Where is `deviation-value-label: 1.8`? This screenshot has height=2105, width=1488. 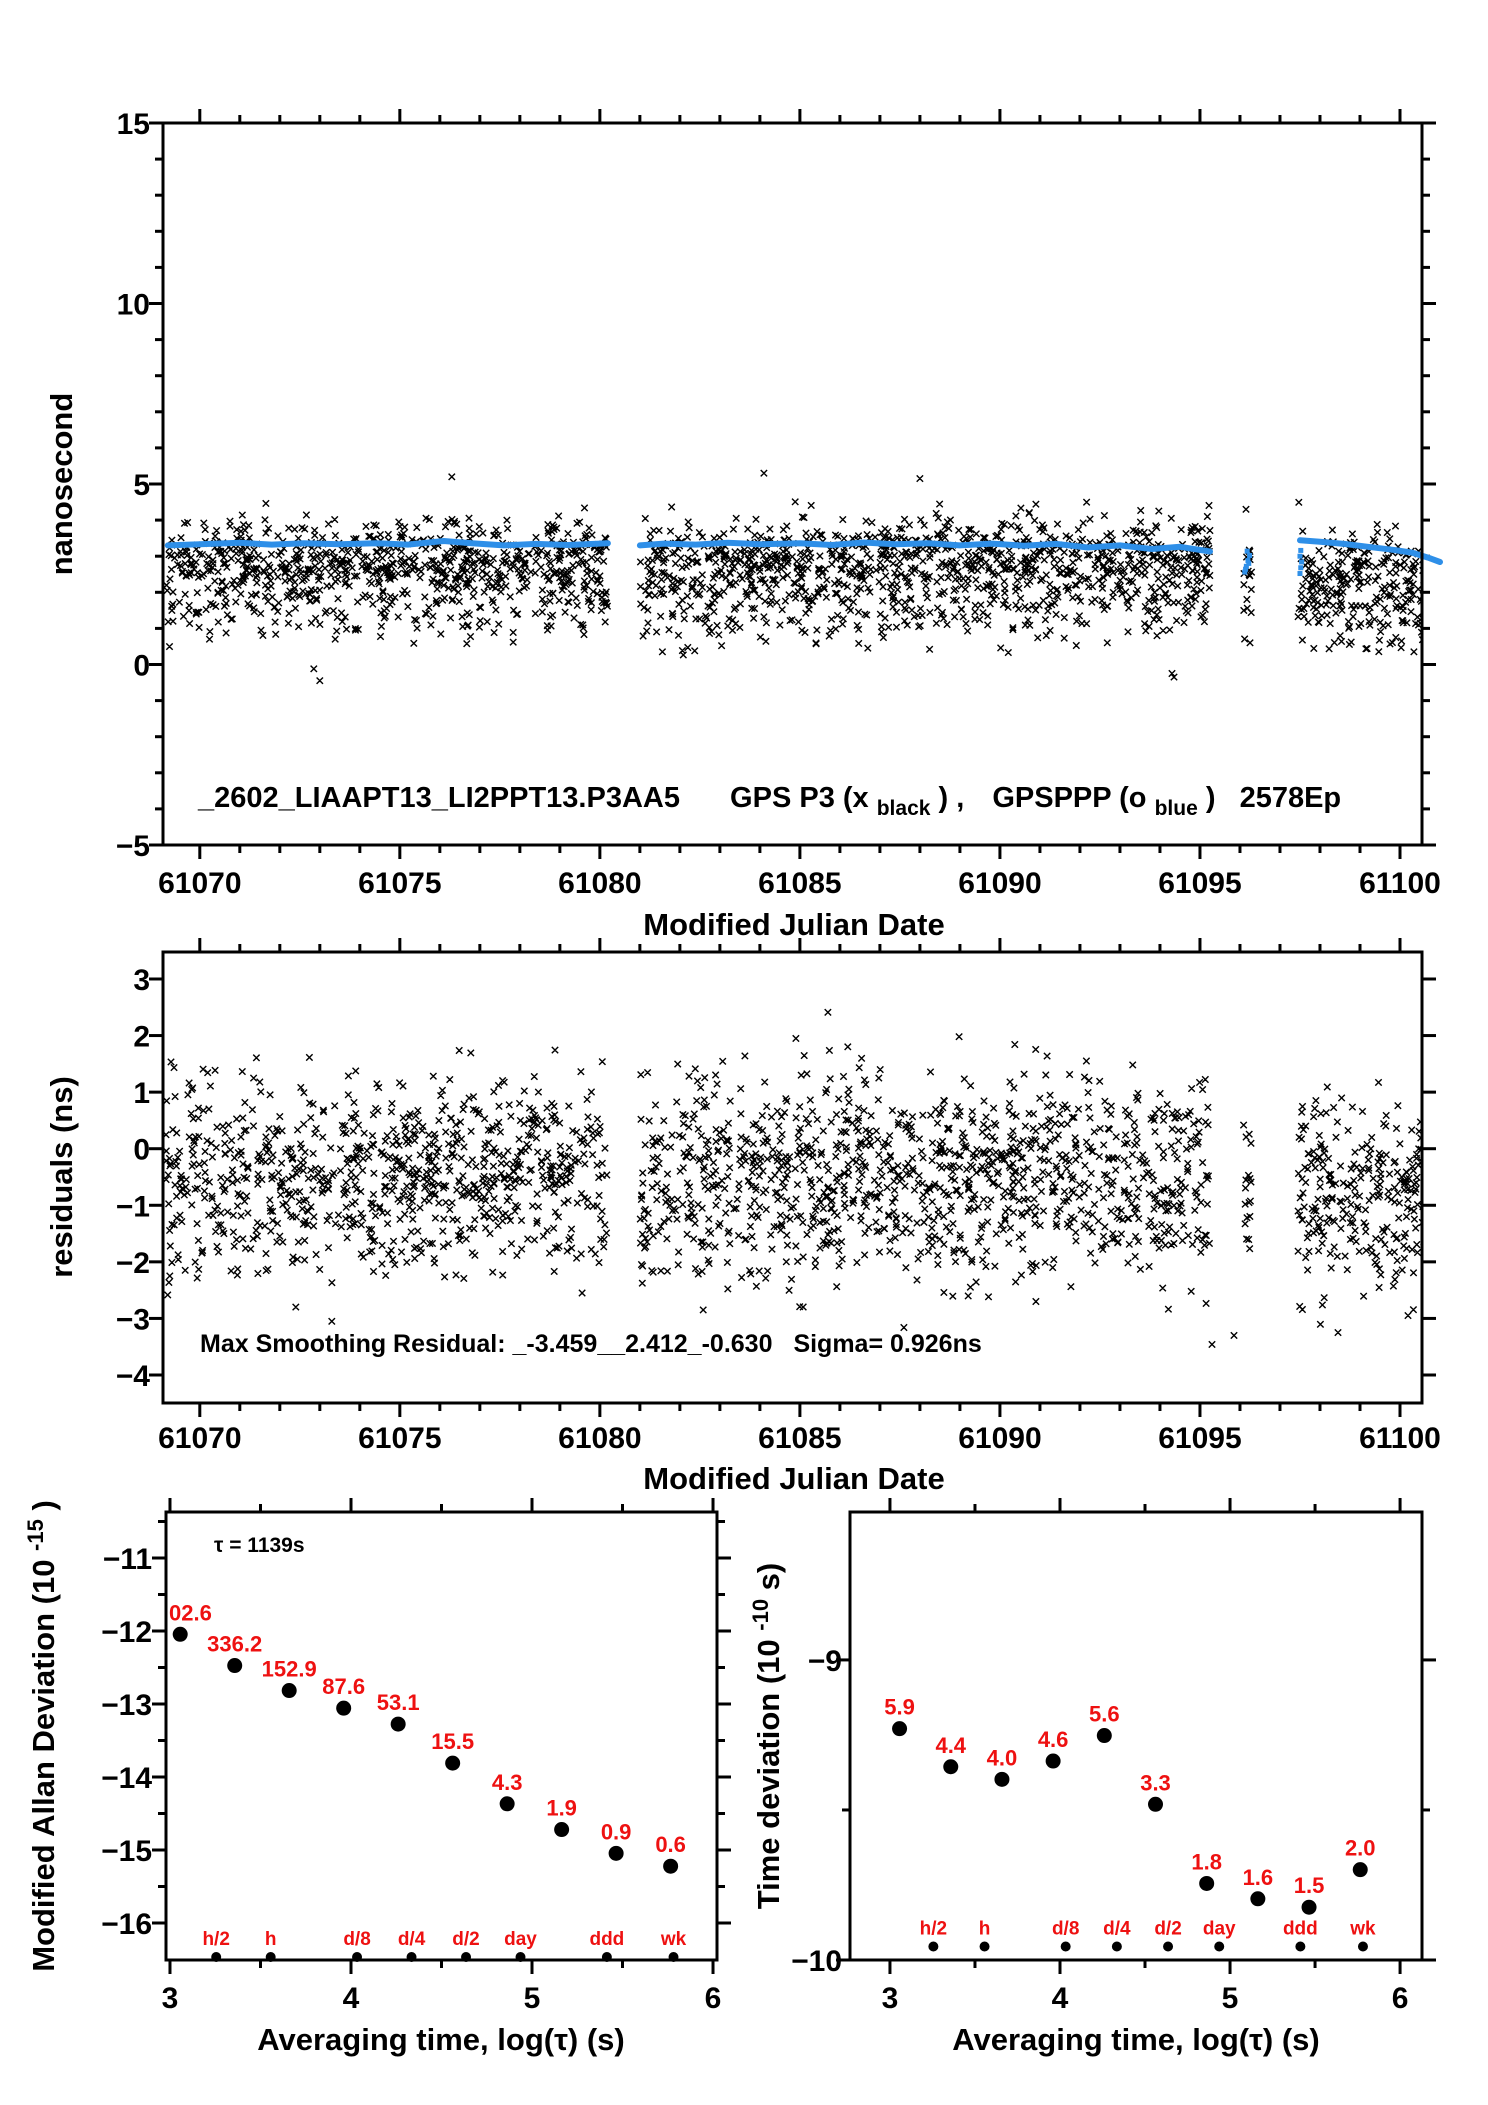 deviation-value-label: 1.8 is located at coordinates (1206, 1861).